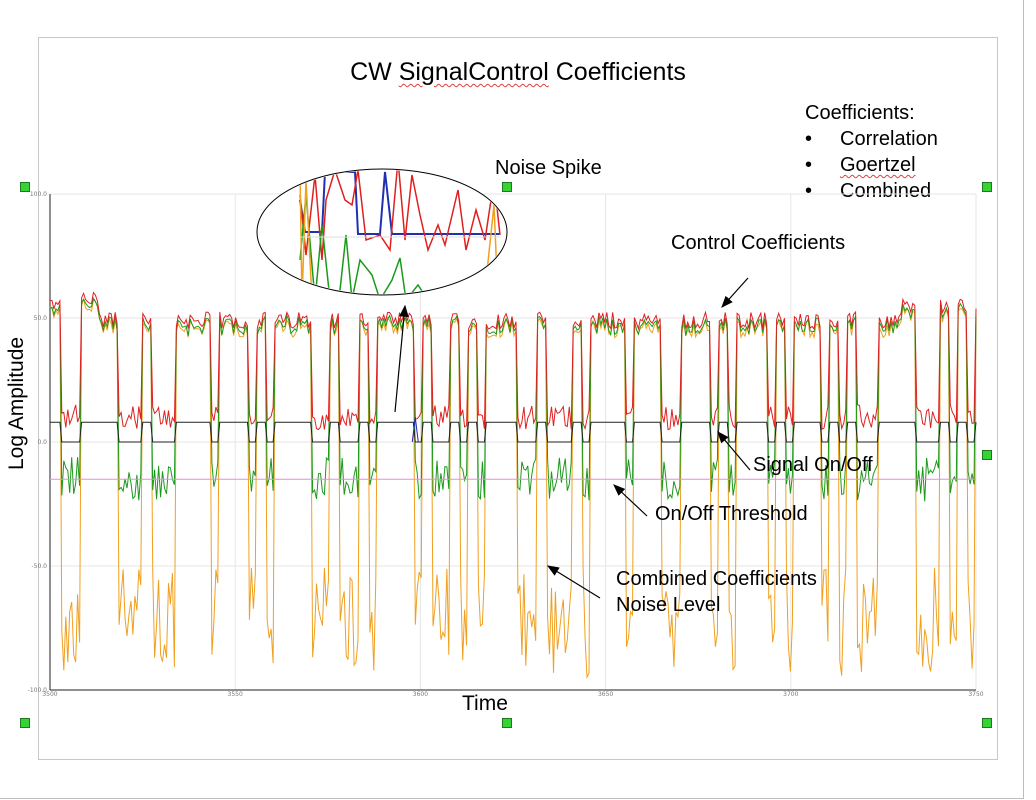 The image size is (1036, 800). What do you see at coordinates (25, 187) in the screenshot?
I see `resize-handle-top-left` at bounding box center [25, 187].